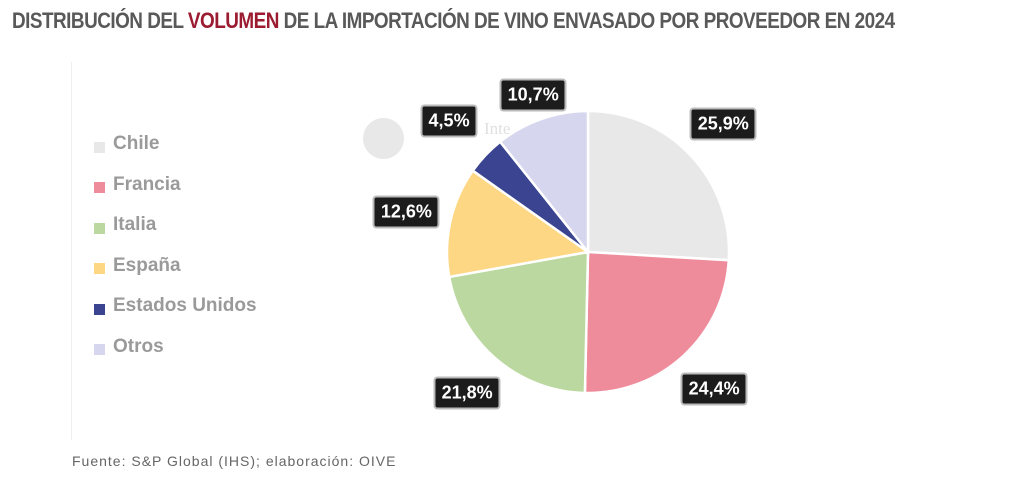 The width and height of the screenshot is (1024, 483). What do you see at coordinates (518, 322) in the screenshot?
I see `pie-slice-italia` at bounding box center [518, 322].